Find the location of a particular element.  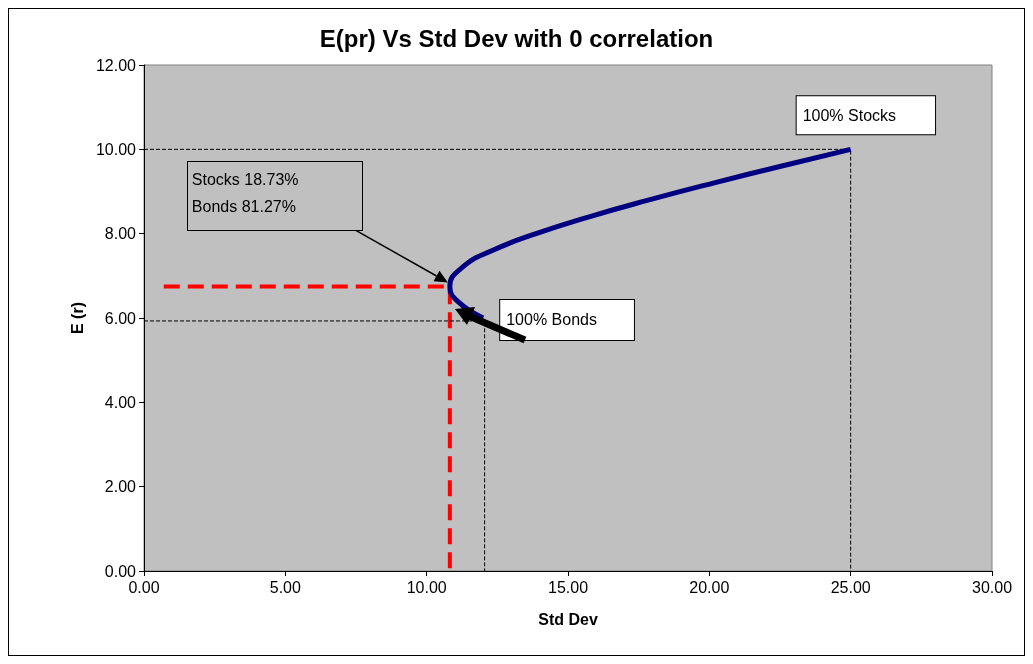

x-tick-label: 30.00 is located at coordinates (992, 587).